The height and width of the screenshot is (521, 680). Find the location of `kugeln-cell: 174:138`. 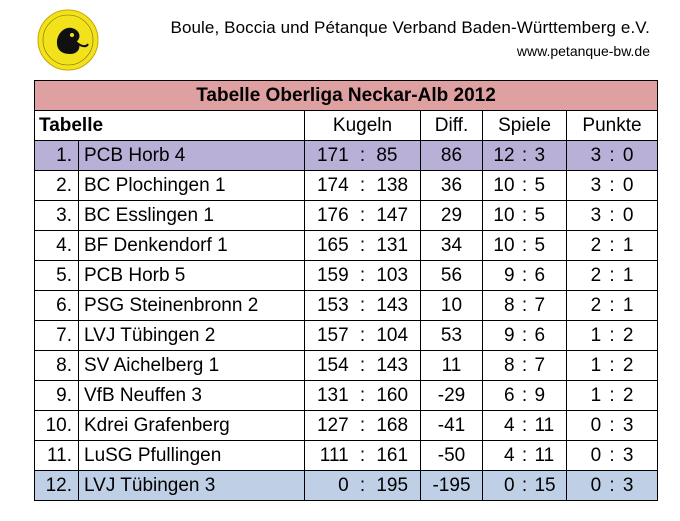

kugeln-cell: 174:138 is located at coordinates (362, 185).